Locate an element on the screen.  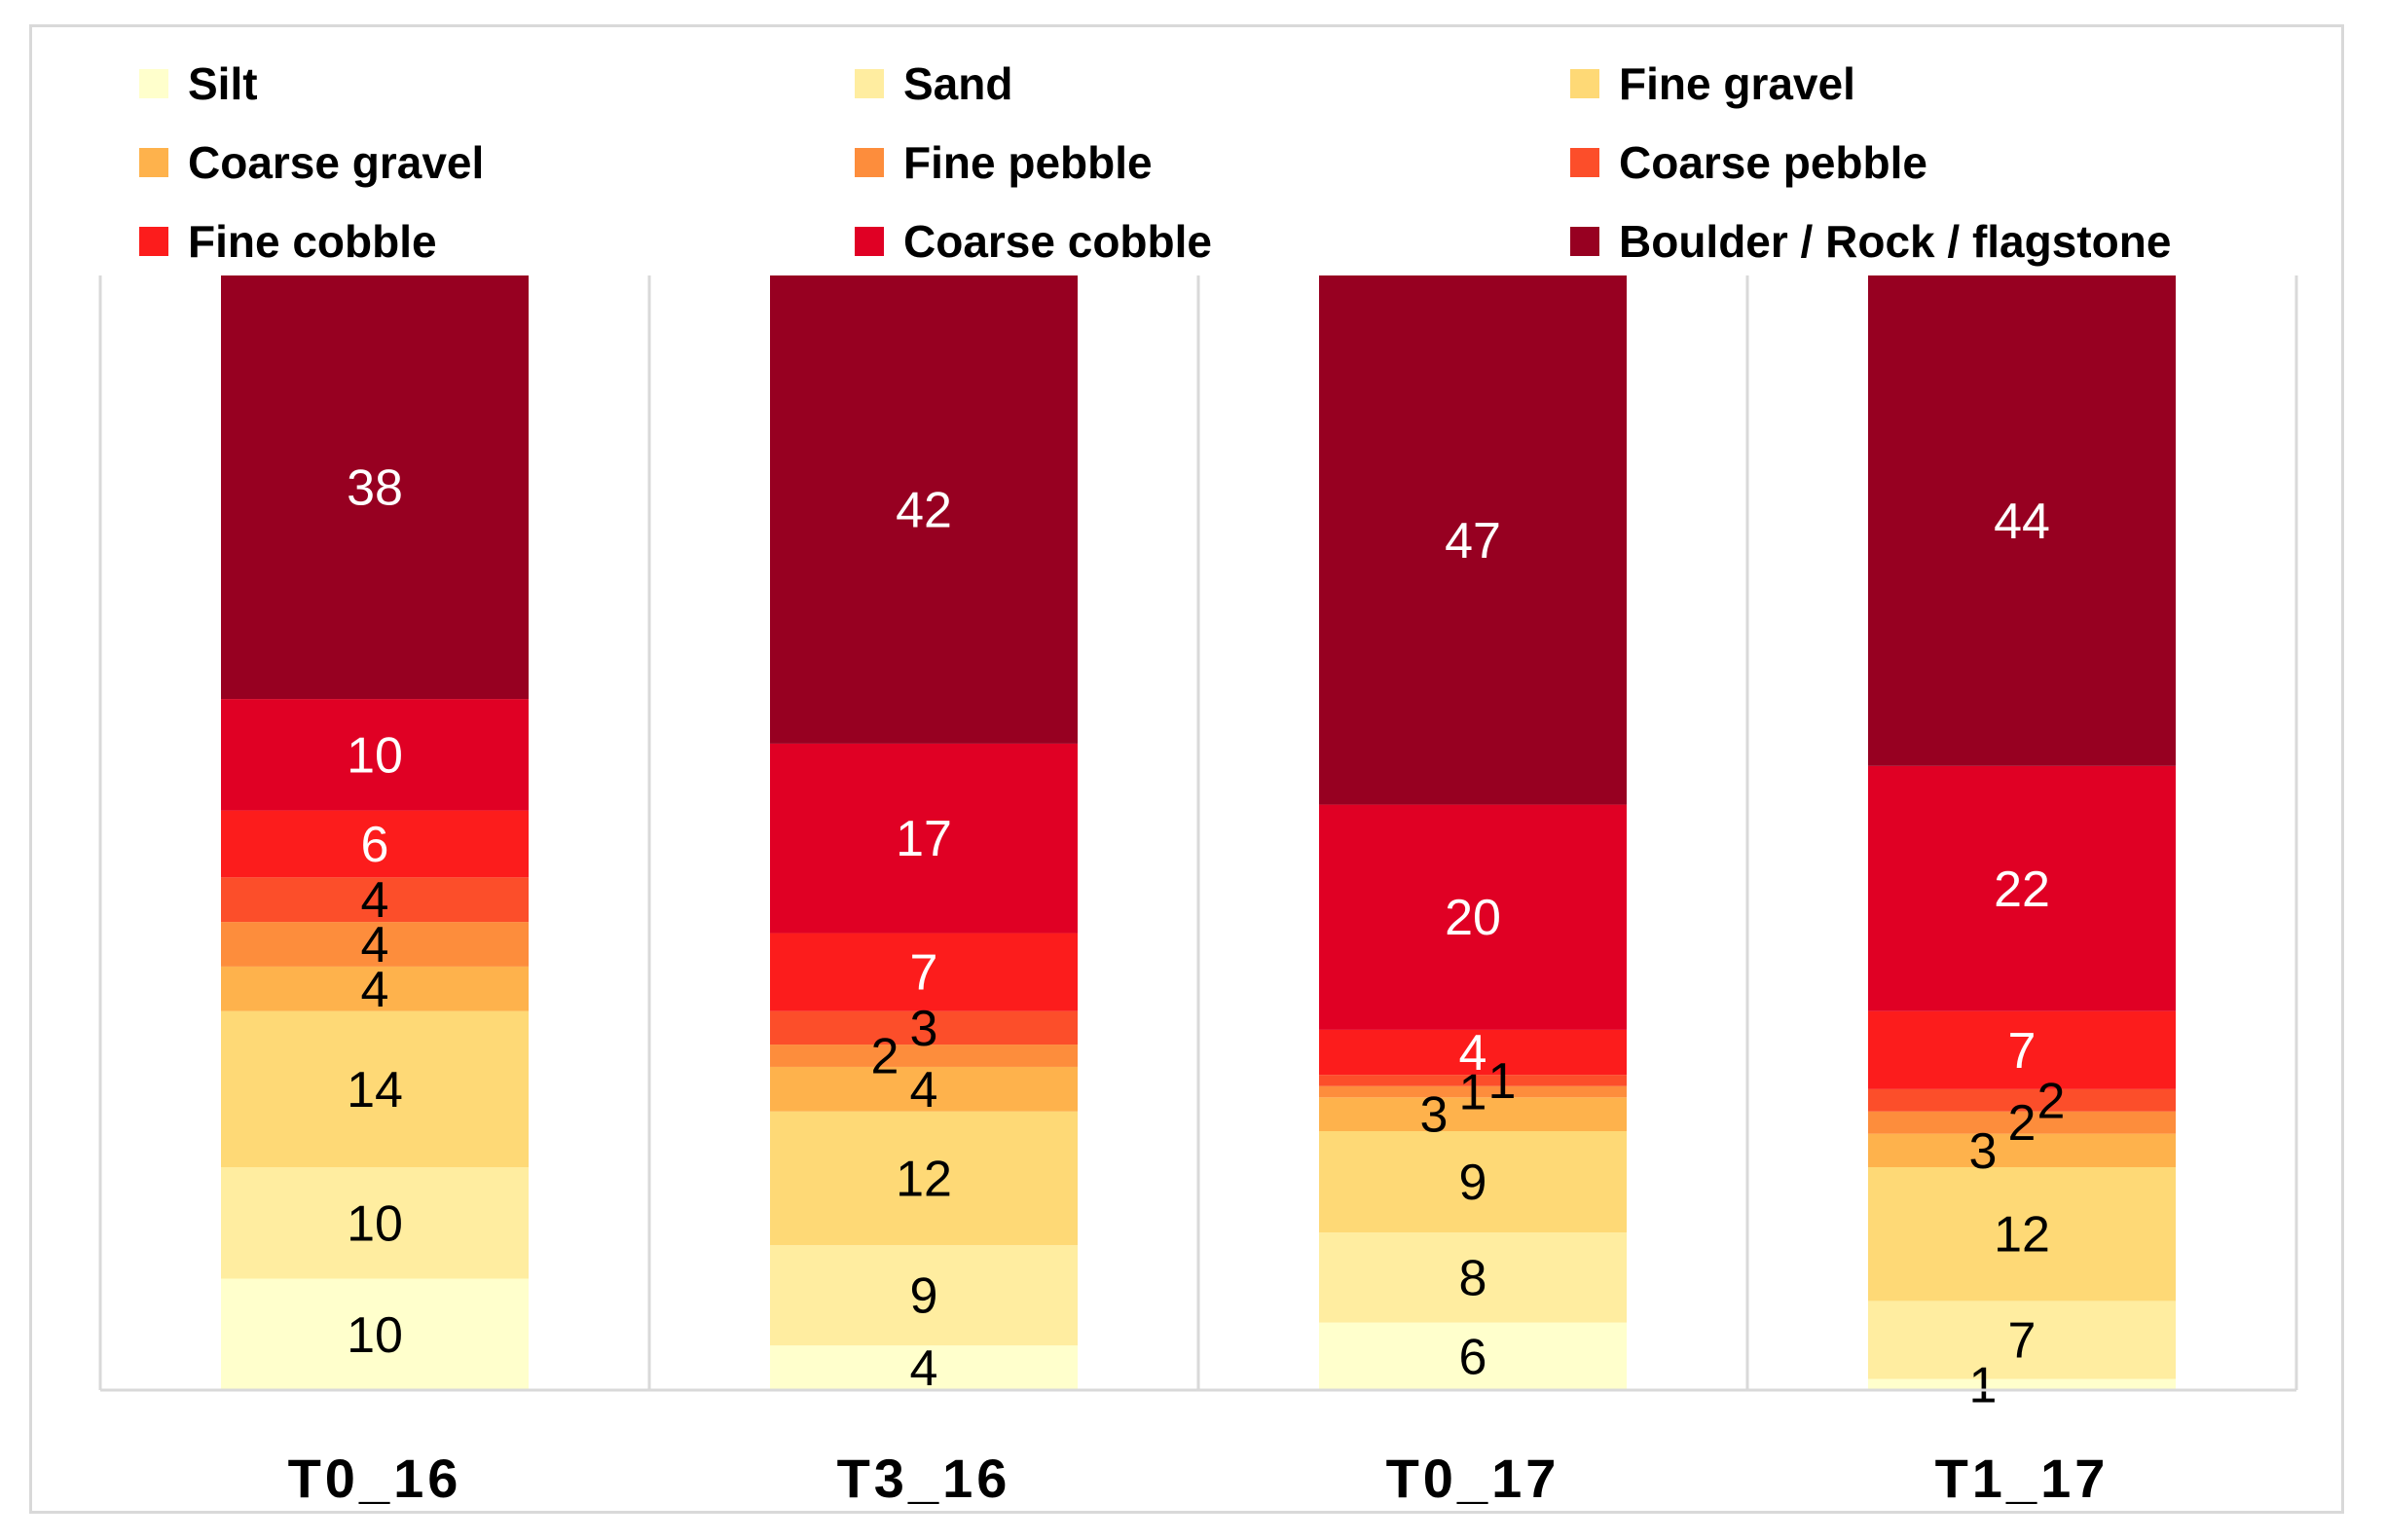
data-label-t0-17-coarse-cobble: 20 is located at coordinates (1473, 918).